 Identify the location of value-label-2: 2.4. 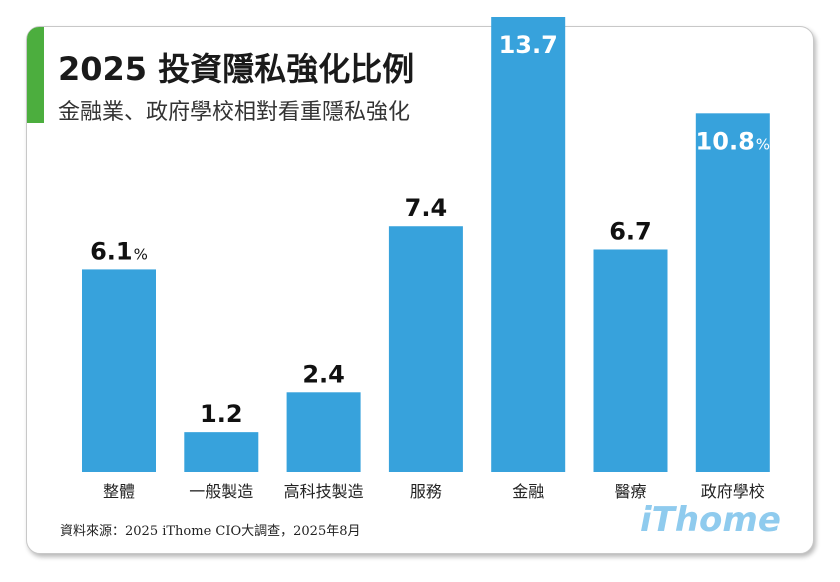
(323, 374).